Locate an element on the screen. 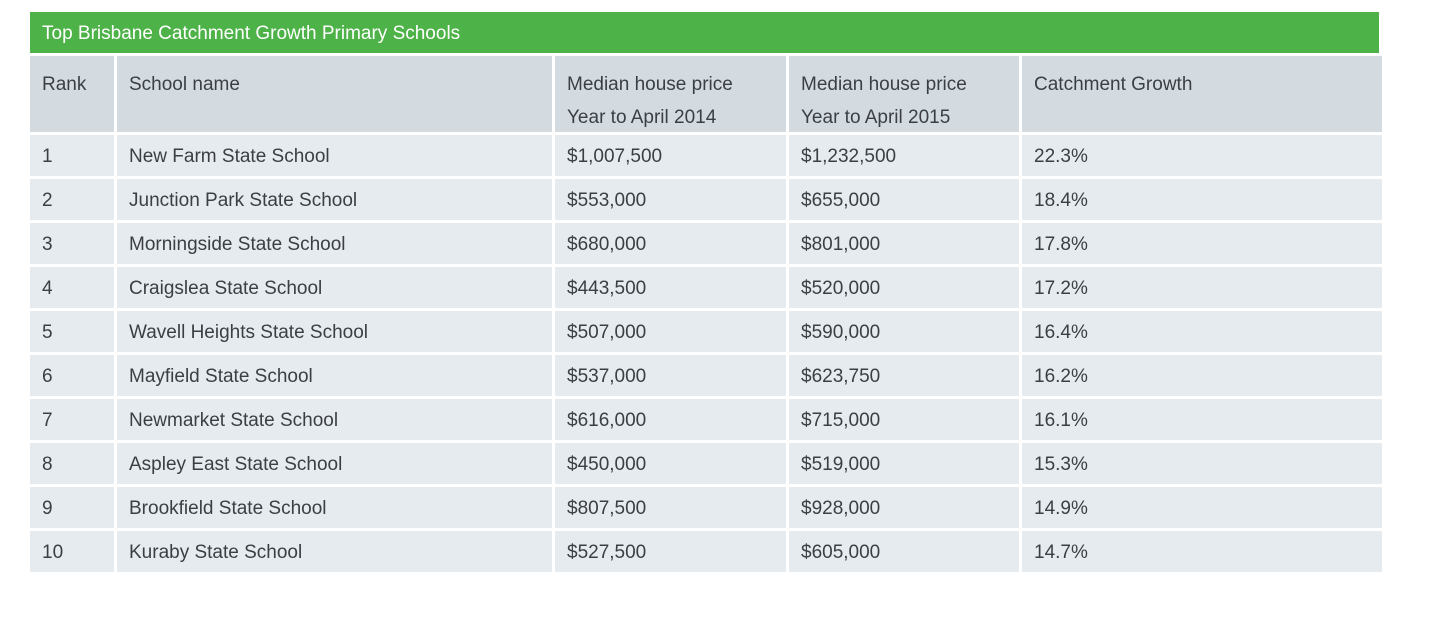 This screenshot has width=1440, height=634. cell-price-2014: $1,007,500 is located at coordinates (670, 155).